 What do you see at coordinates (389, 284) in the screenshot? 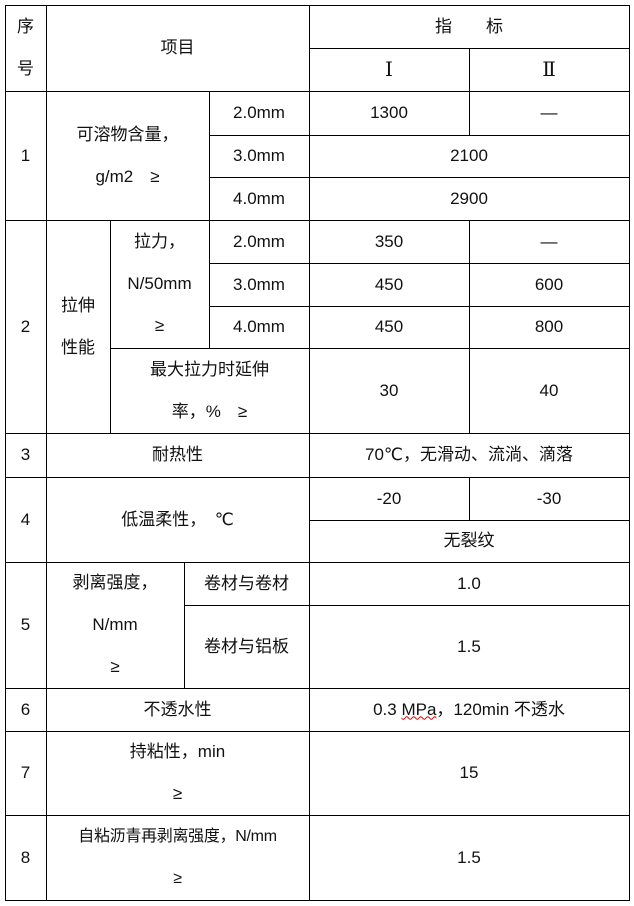
I see `row2-v2a: 450` at bounding box center [389, 284].